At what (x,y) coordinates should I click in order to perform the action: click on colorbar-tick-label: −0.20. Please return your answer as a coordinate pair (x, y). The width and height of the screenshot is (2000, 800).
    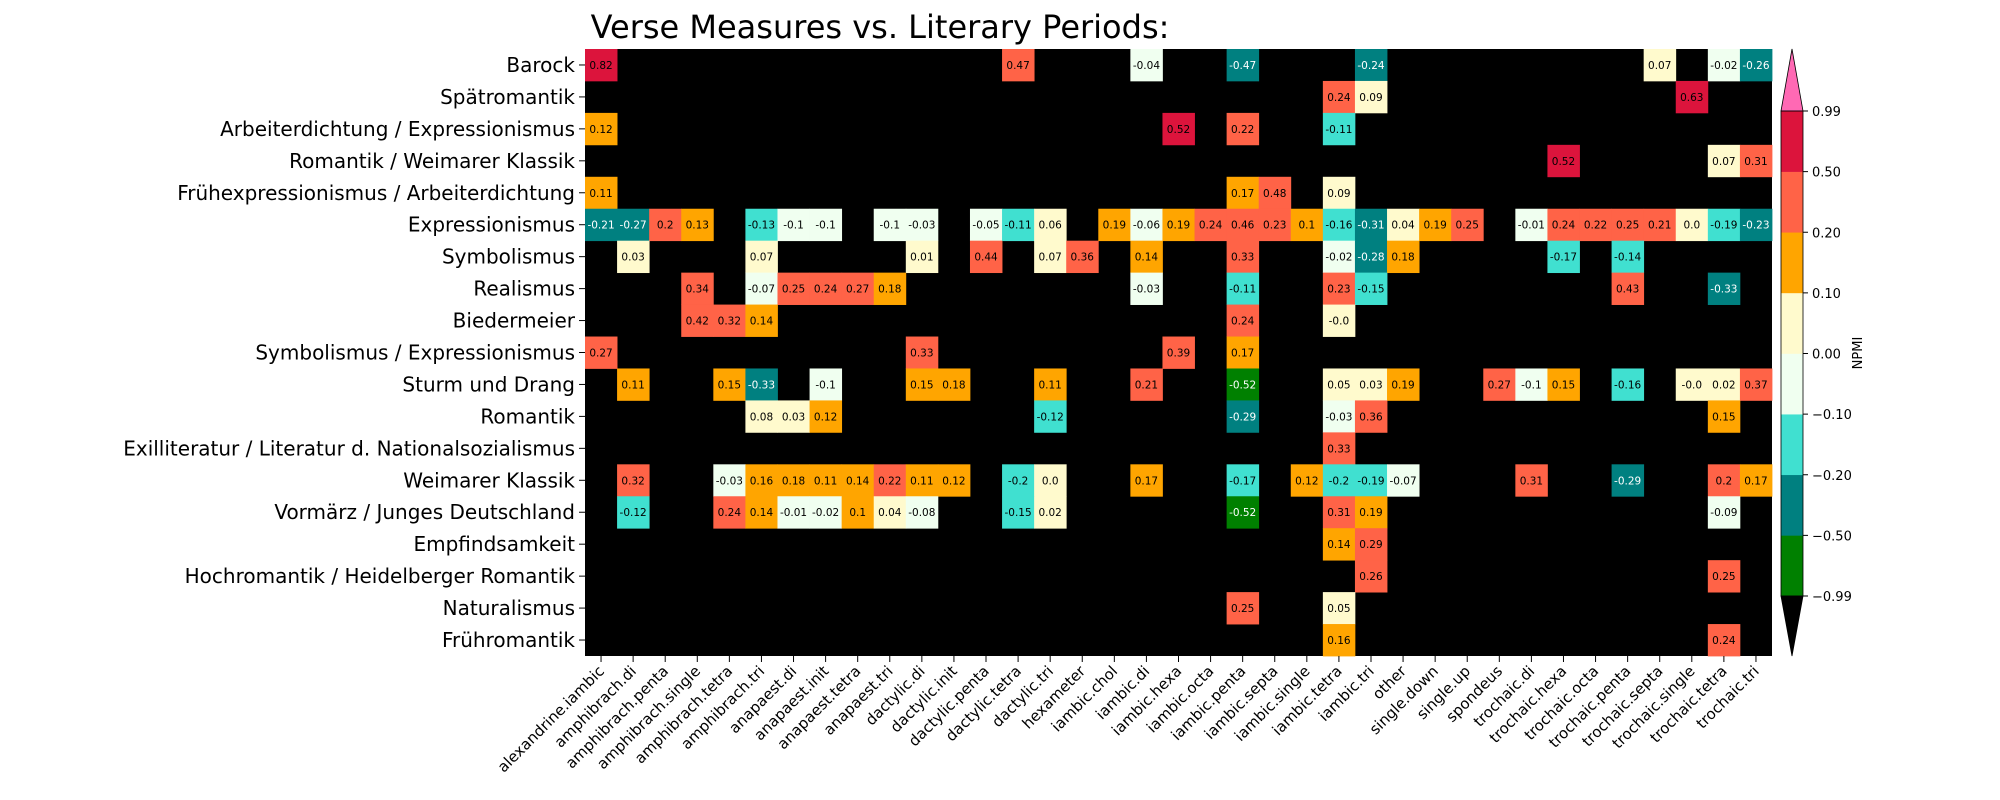
    Looking at the image, I should click on (1832, 476).